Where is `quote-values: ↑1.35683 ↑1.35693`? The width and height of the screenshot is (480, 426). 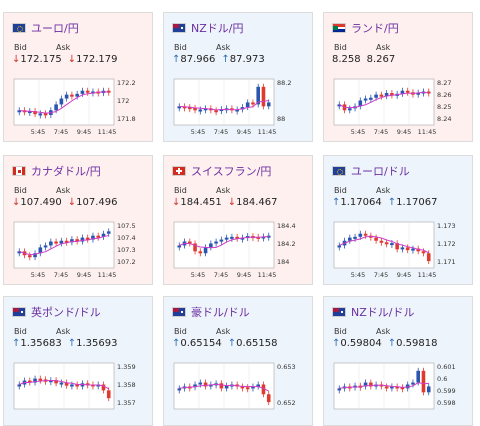
quote-values: ↑1.35683 ↑1.35693 is located at coordinates (68, 343).